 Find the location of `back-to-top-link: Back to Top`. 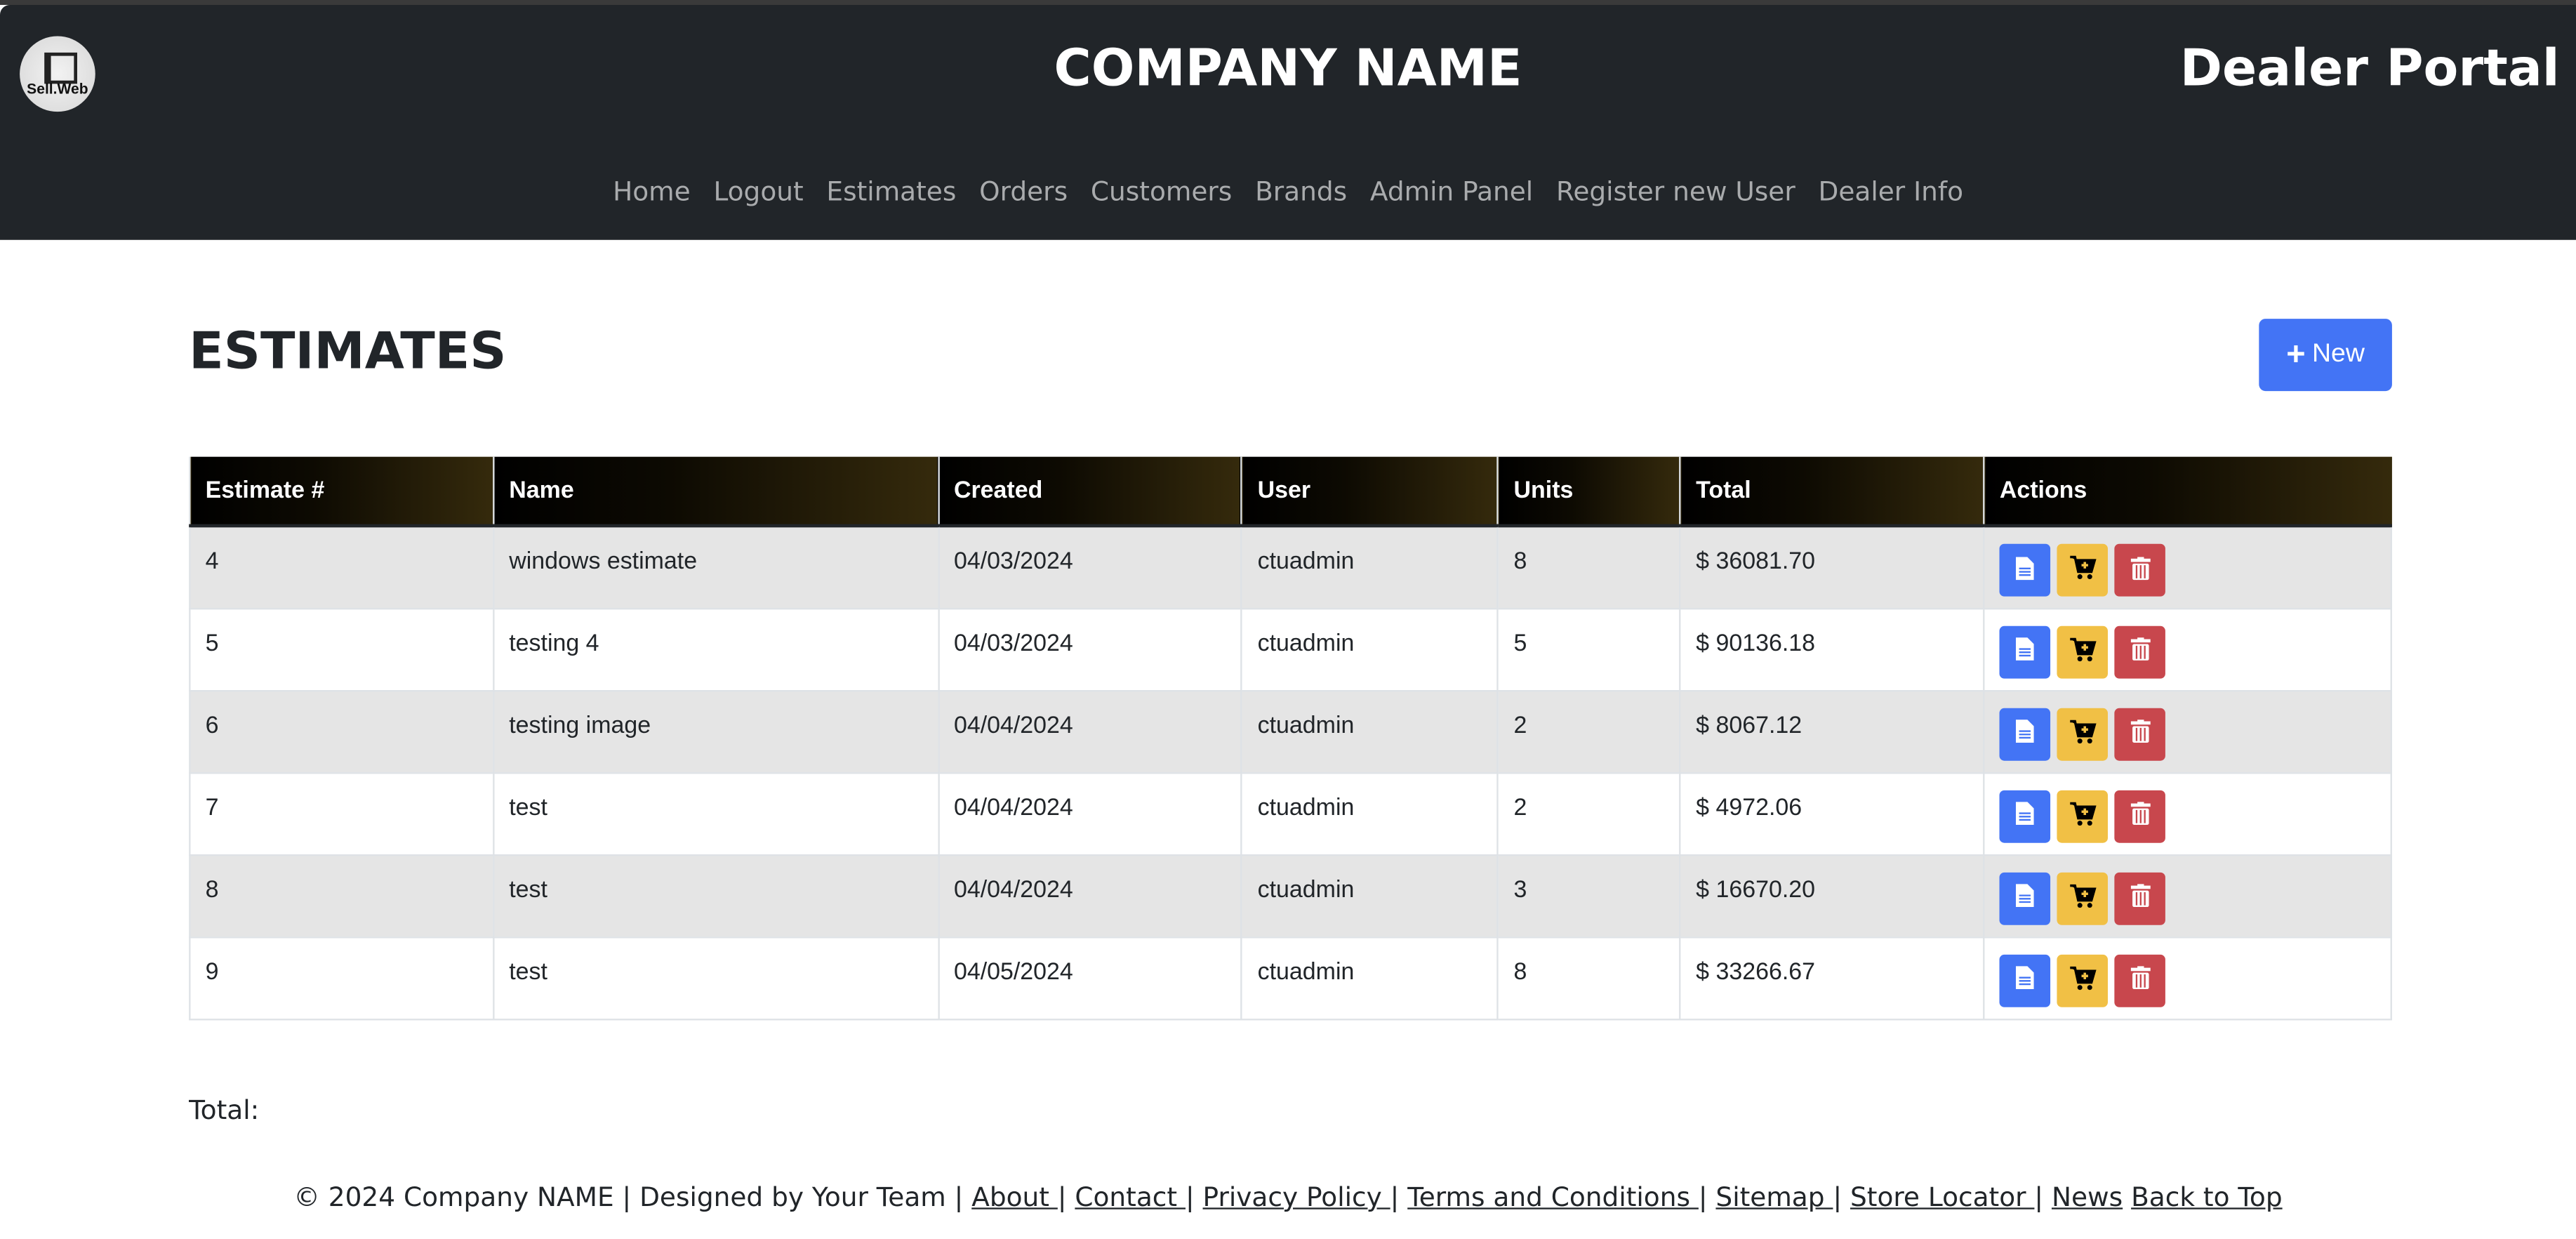

back-to-top-link: Back to Top is located at coordinates (2207, 1197).